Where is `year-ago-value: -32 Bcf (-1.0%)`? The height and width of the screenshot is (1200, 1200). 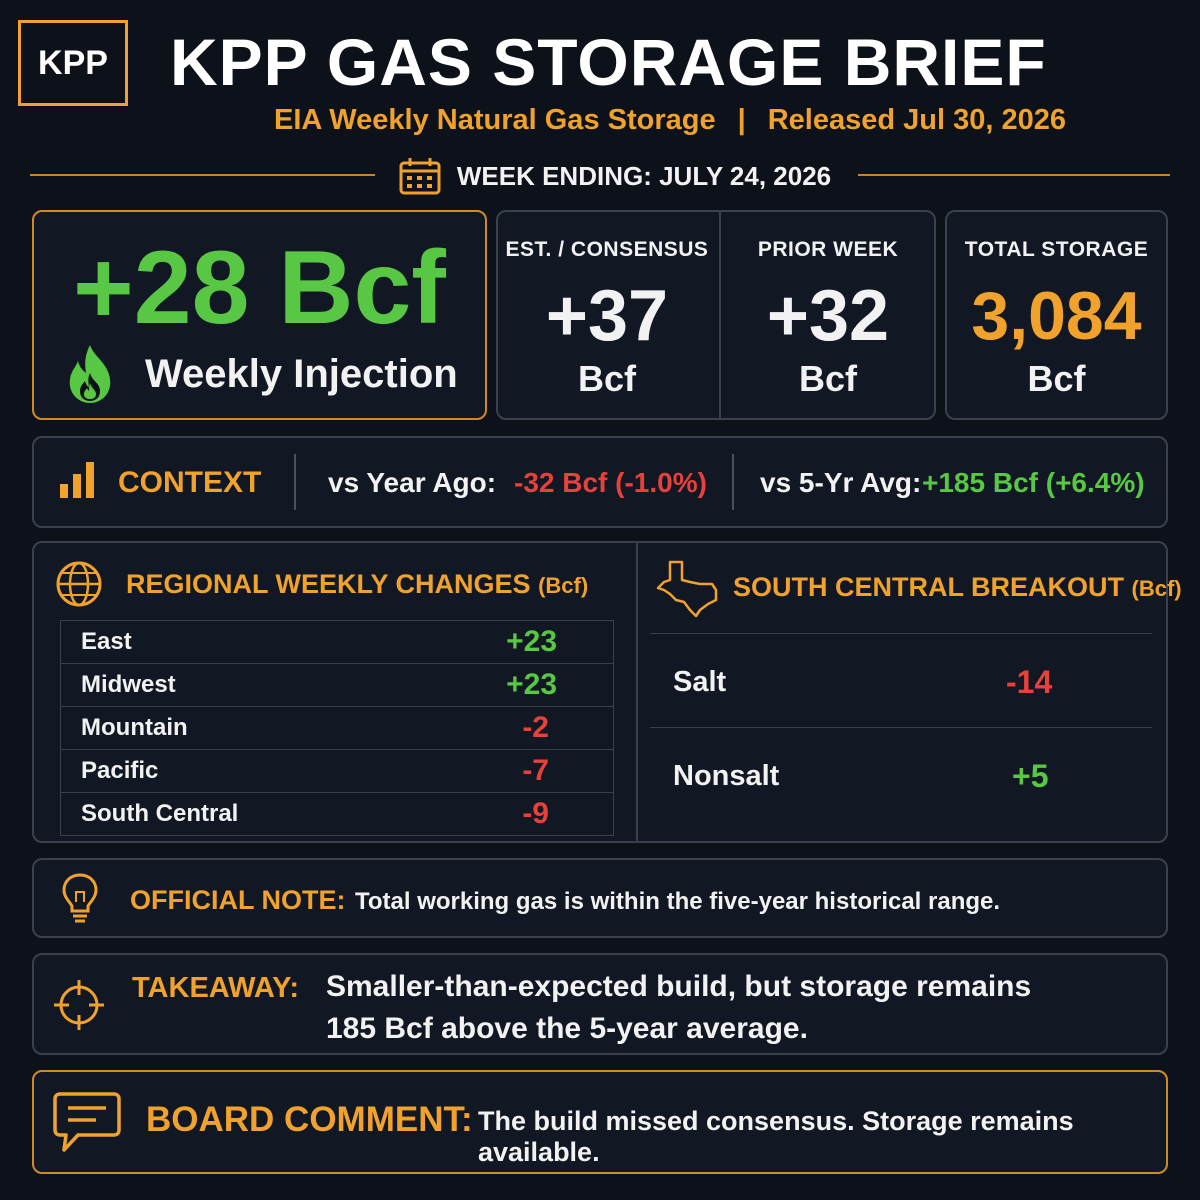
year-ago-value: -32 Bcf (-1.0%) is located at coordinates (610, 482).